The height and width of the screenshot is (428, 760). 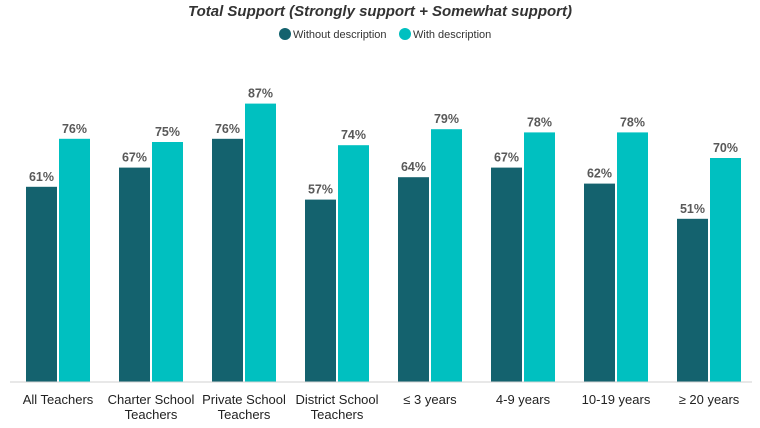 I want to click on legend-label-with-description: With description, so click(x=452, y=35).